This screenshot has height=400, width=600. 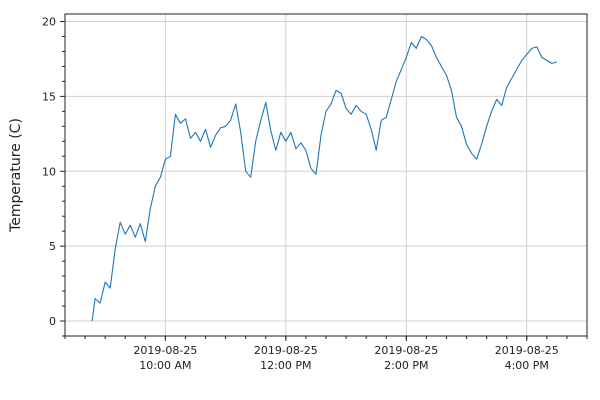 What do you see at coordinates (52, 246) in the screenshot?
I see `y-tick-label: 5` at bounding box center [52, 246].